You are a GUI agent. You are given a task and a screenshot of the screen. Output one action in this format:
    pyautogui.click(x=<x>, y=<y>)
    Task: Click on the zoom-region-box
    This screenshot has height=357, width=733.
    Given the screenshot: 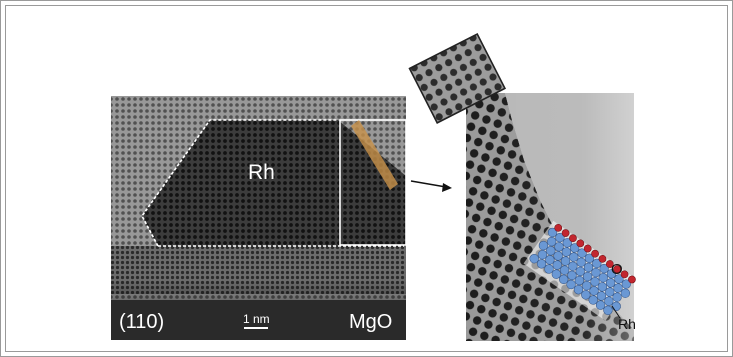 What is the action you would take?
    pyautogui.click(x=373, y=182)
    